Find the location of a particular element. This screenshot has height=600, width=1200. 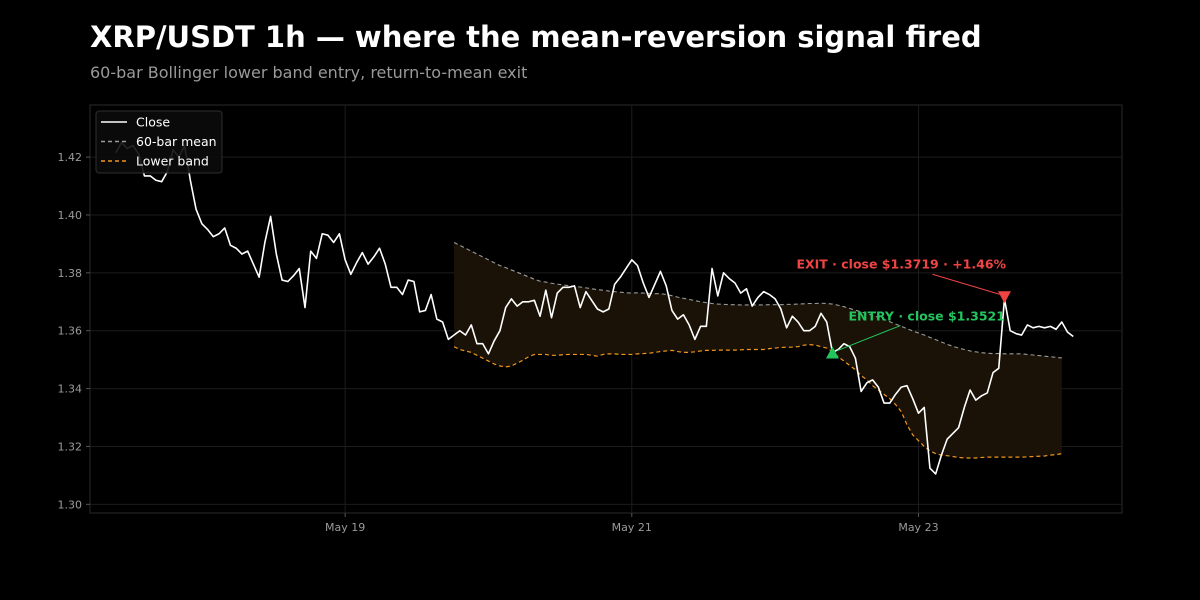

y-tick-label: 1.30 is located at coordinates (70, 504).